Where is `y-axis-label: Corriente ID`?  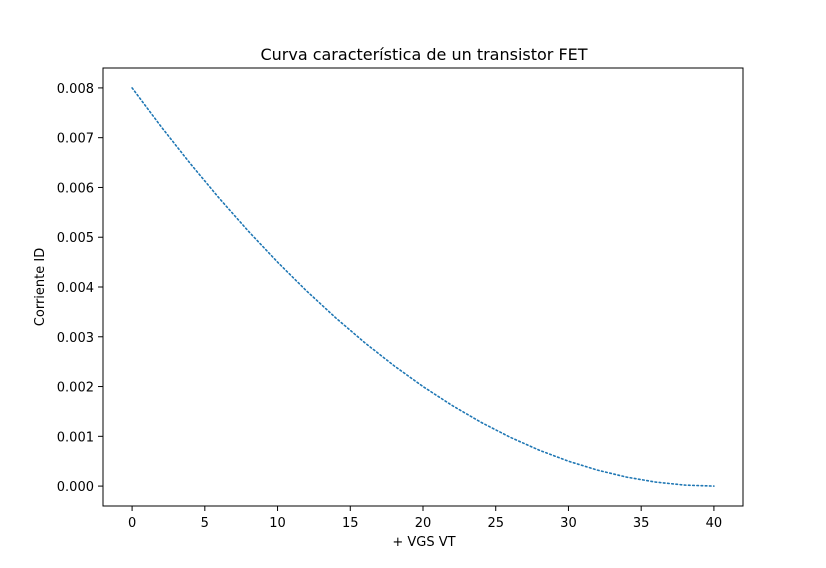
y-axis-label: Corriente ID is located at coordinates (40, 287).